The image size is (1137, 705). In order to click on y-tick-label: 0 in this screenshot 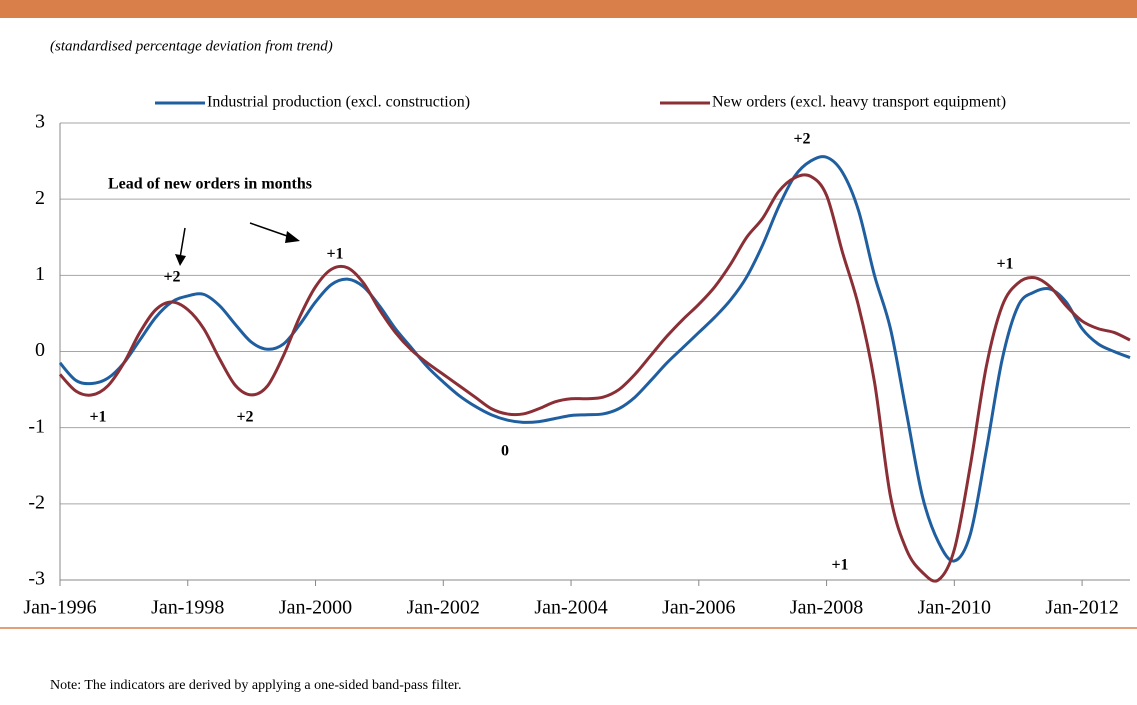, I will do `click(40, 350)`.